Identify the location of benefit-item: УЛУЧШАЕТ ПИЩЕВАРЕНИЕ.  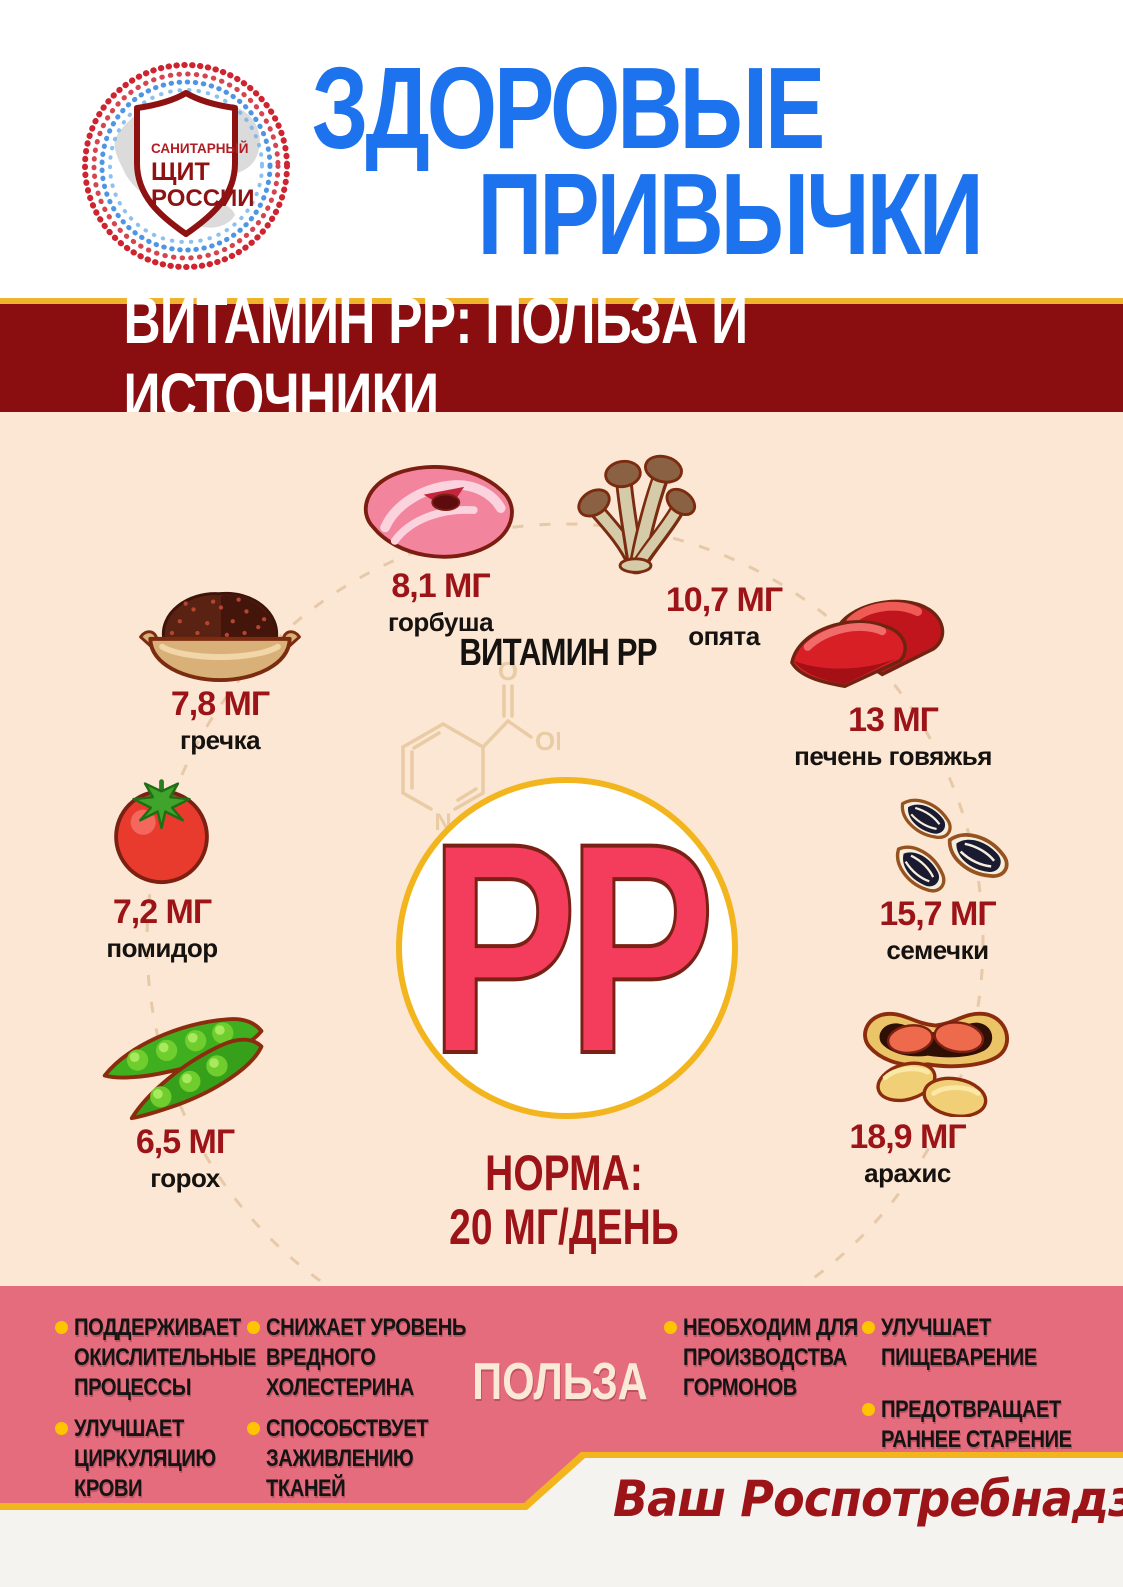
(959, 1342).